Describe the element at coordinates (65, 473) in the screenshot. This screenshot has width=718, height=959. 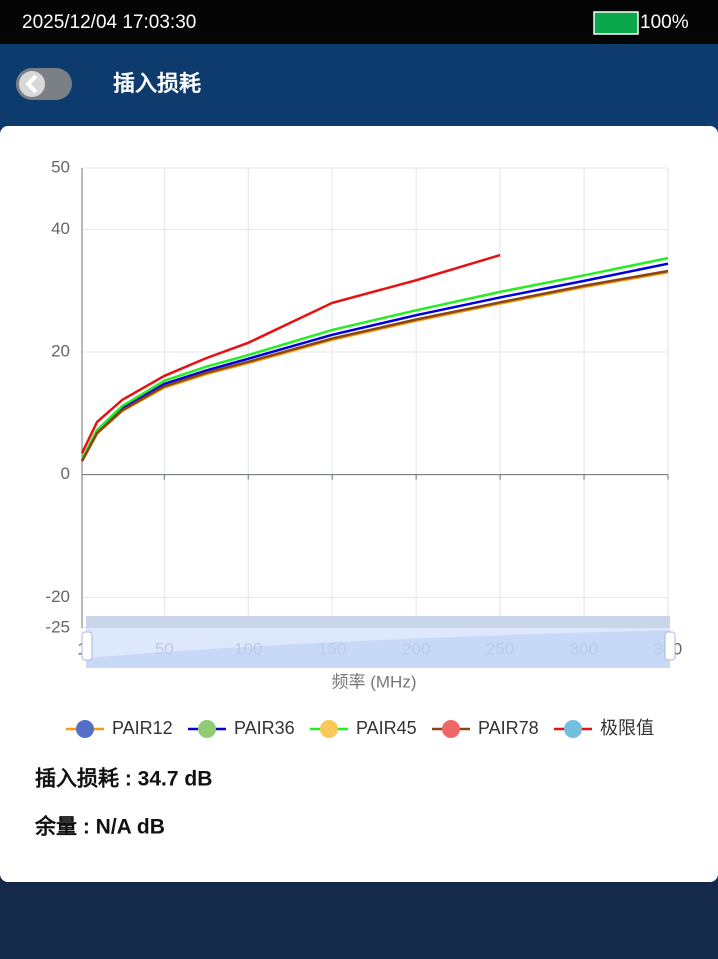
I see `y-tick-label: 0` at that location.